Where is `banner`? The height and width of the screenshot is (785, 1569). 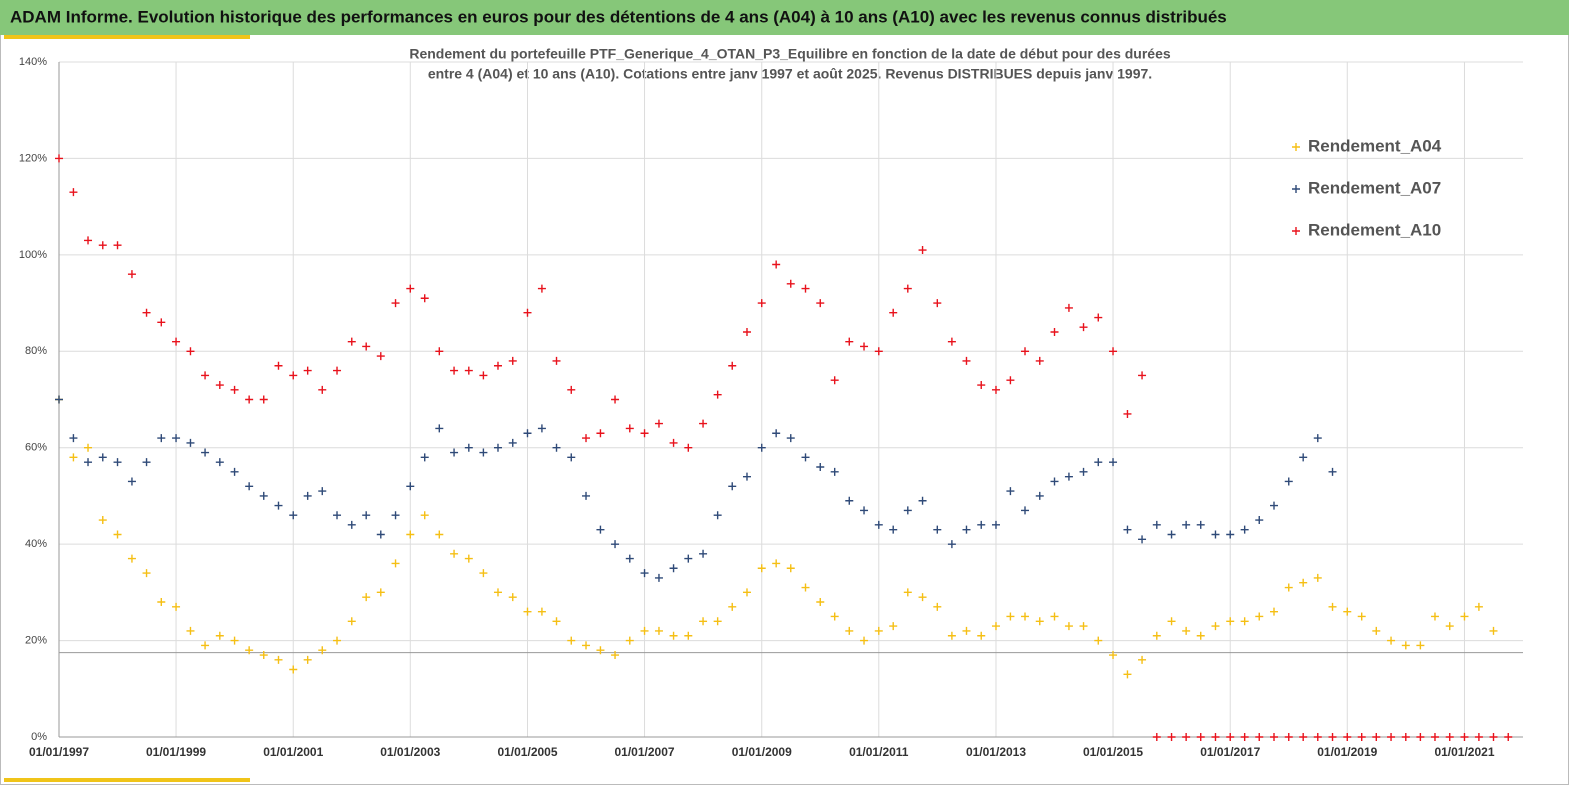 banner is located at coordinates (784, 17).